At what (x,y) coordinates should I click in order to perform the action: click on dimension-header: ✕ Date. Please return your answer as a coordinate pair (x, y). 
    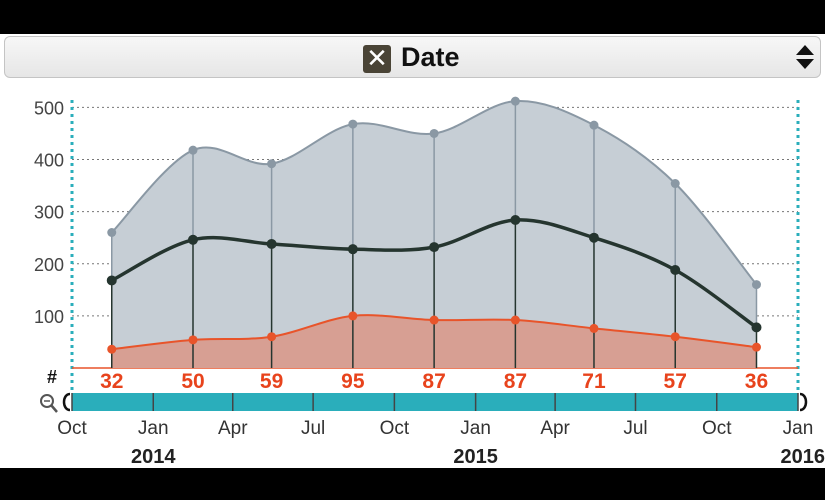
    Looking at the image, I should click on (412, 57).